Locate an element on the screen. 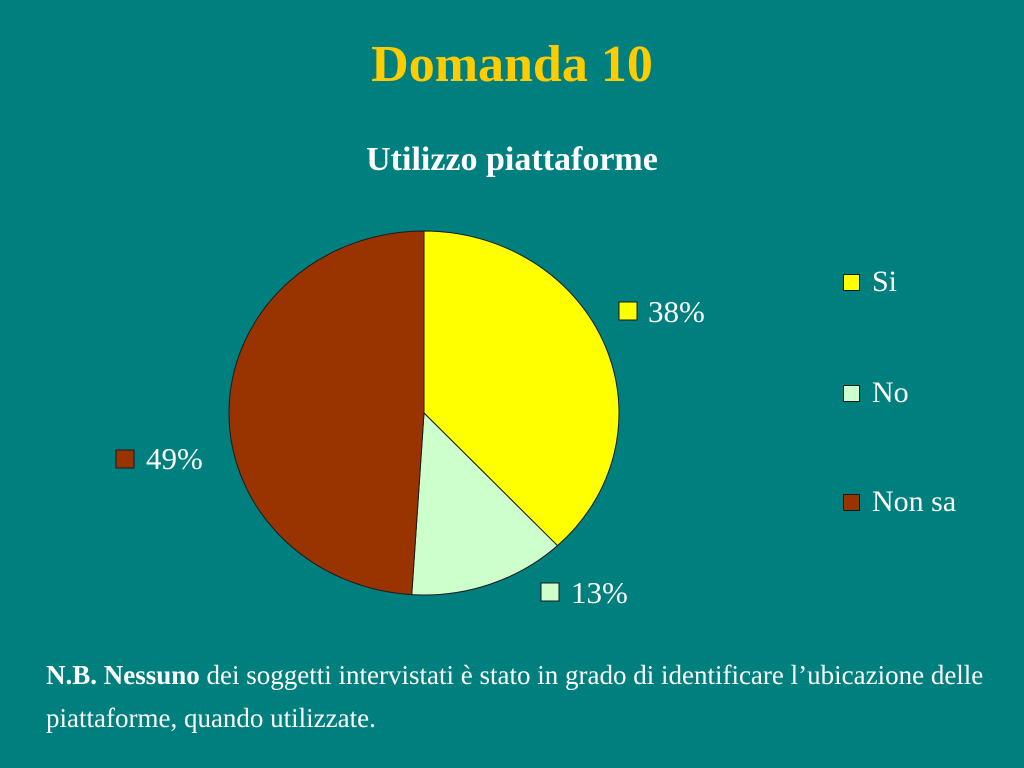  legend-swatch-no is located at coordinates (851, 393).